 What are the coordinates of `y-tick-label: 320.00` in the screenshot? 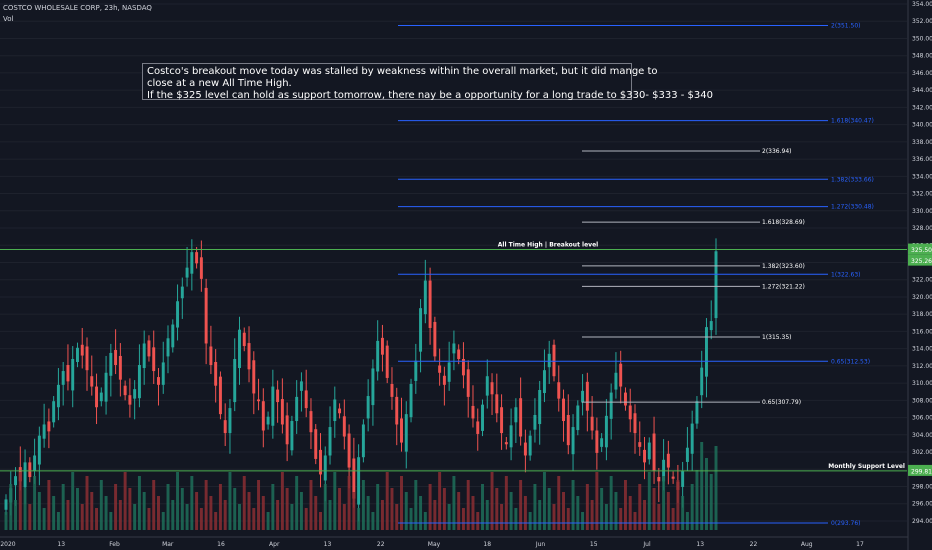 It's located at (922, 297).